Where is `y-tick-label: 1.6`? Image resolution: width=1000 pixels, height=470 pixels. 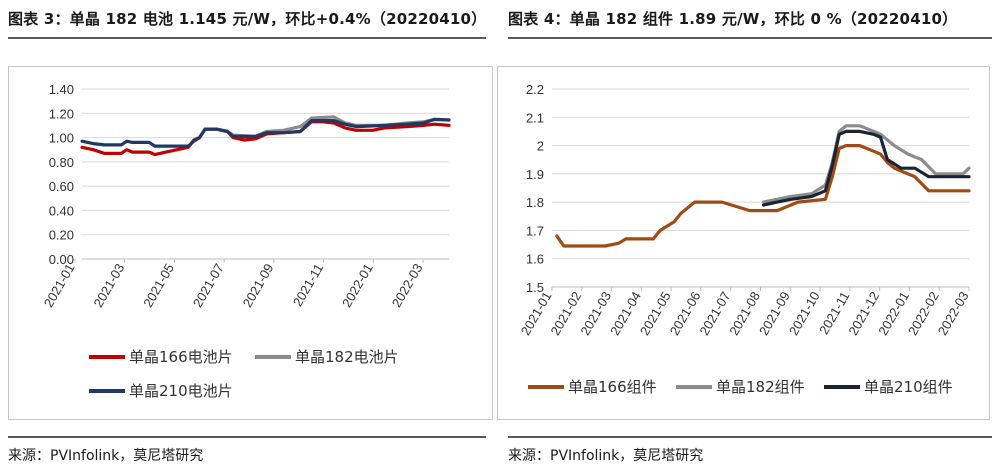 y-tick-label: 1.6 is located at coordinates (535, 259).